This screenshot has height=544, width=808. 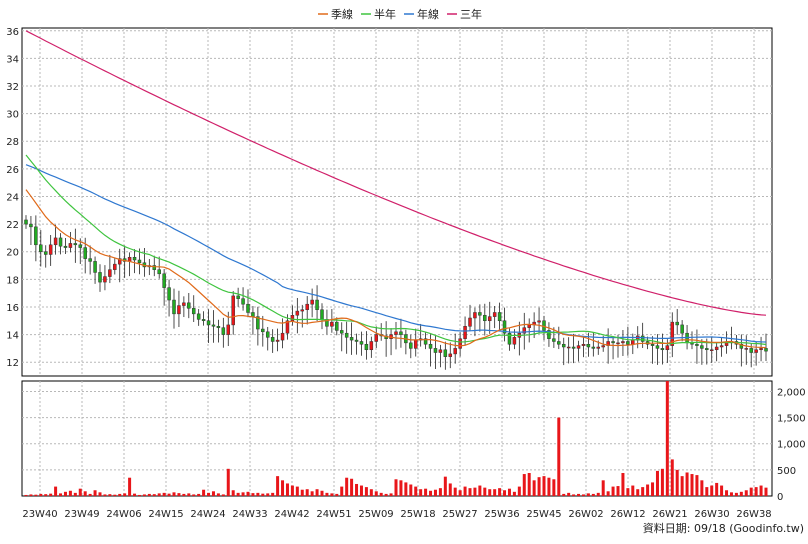 I want to click on price-tick-label: 12, so click(x=12, y=363).